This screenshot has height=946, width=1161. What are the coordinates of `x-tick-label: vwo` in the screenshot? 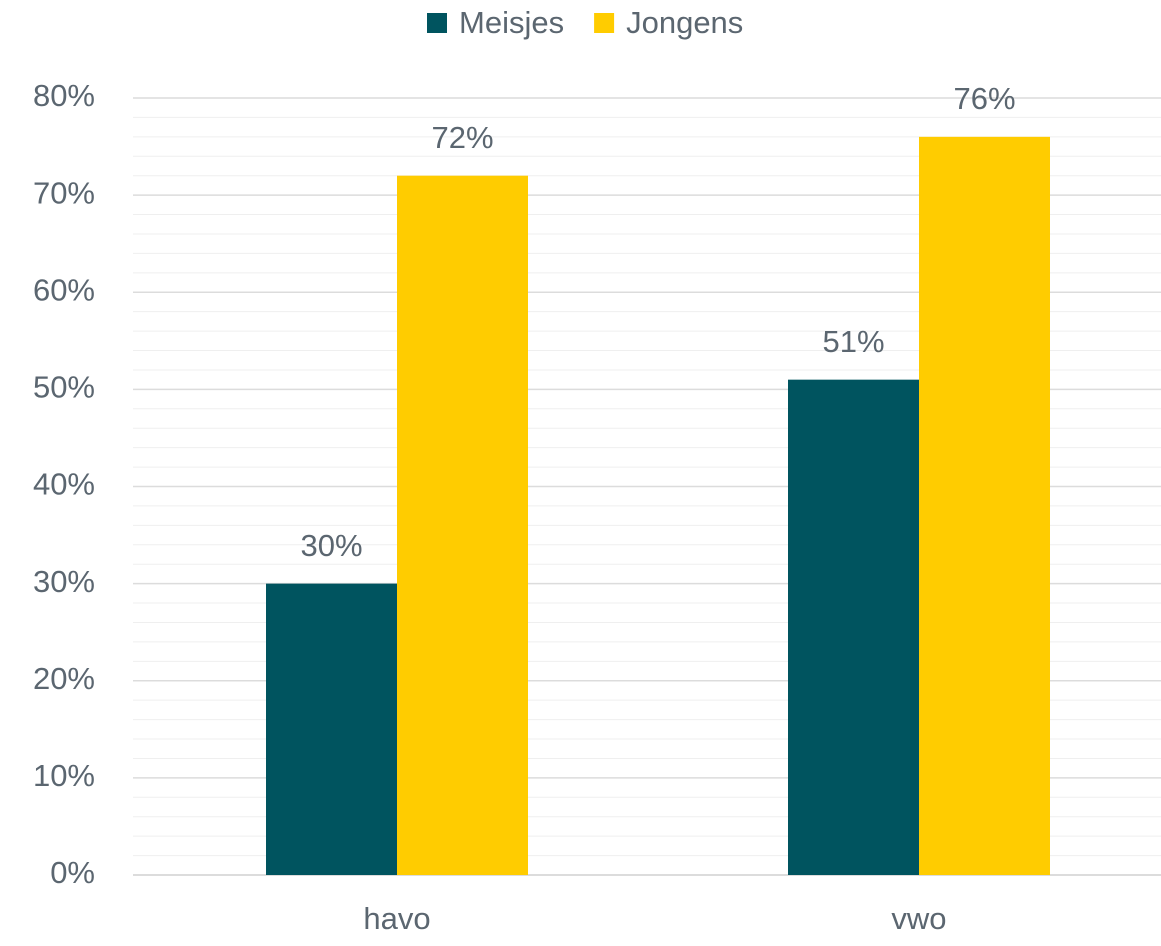 It's located at (918, 918).